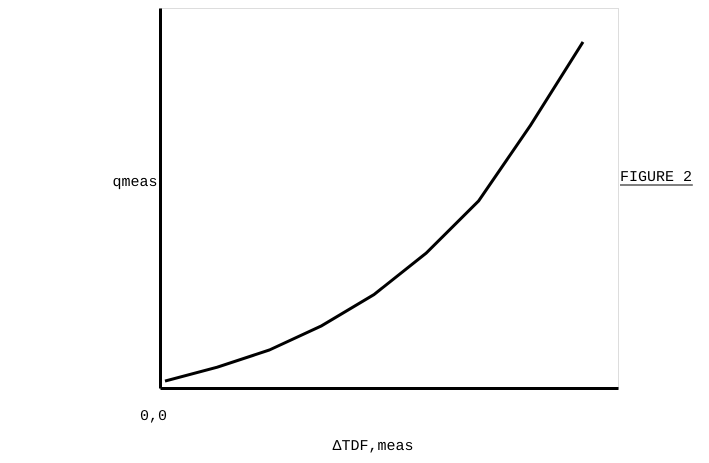 The image size is (709, 463). What do you see at coordinates (154, 416) in the screenshot?
I see `text: 0,0` at bounding box center [154, 416].